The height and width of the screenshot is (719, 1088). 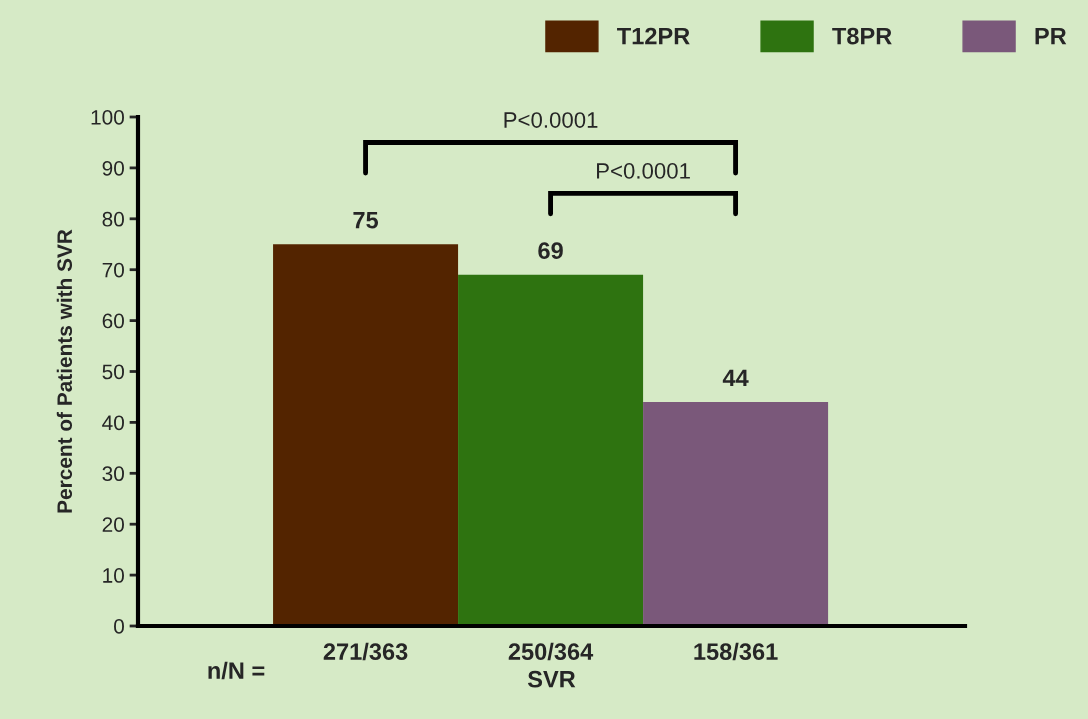 What do you see at coordinates (551, 651) in the screenshot?
I see `x-tick-label: 250/364` at bounding box center [551, 651].